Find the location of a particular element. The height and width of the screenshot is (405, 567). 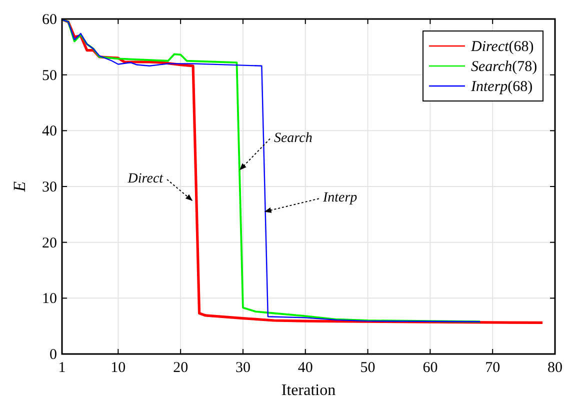

x-tick-label: 1 is located at coordinates (62, 368).